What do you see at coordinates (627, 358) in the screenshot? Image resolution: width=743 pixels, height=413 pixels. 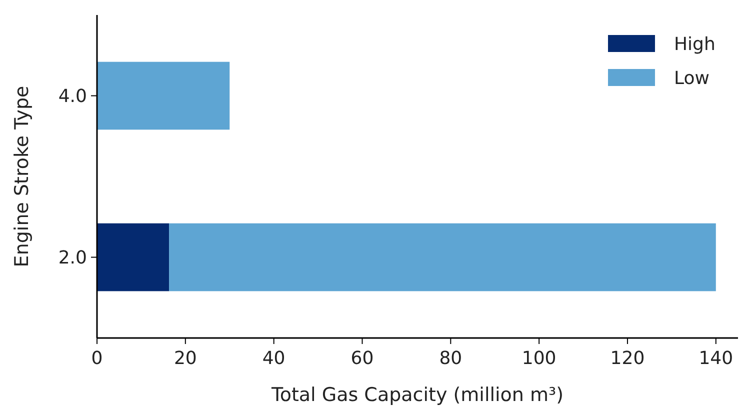 I see `x-tick-label: 120` at bounding box center [627, 358].